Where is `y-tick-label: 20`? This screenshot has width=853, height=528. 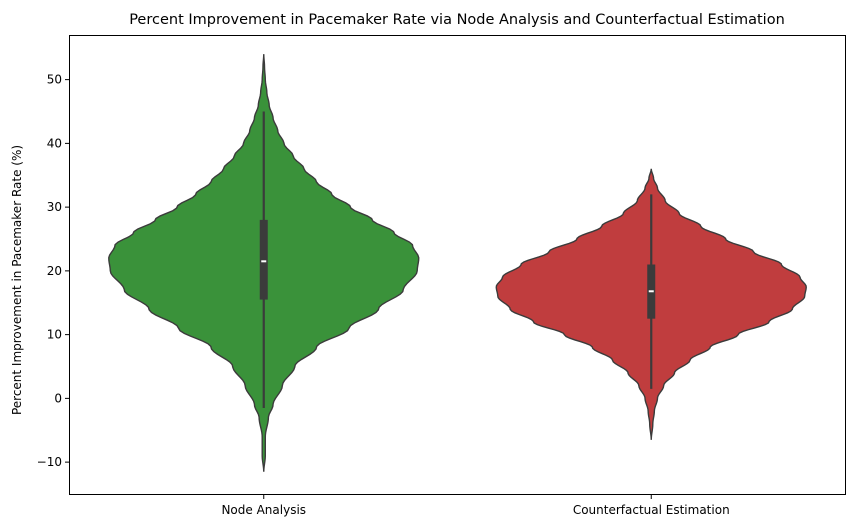
y-tick-label: 20 is located at coordinates (54, 271).